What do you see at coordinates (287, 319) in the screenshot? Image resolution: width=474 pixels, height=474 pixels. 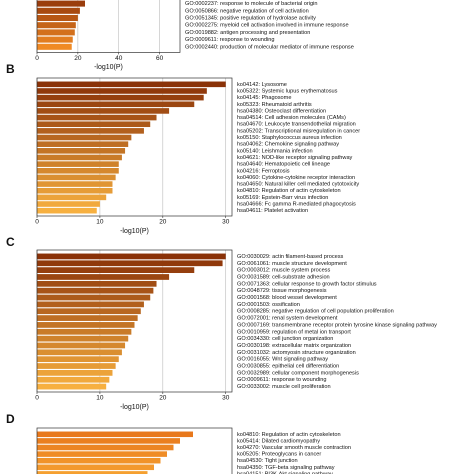 I see `category-label: GO:0072001: renal system development` at bounding box center [287, 319].